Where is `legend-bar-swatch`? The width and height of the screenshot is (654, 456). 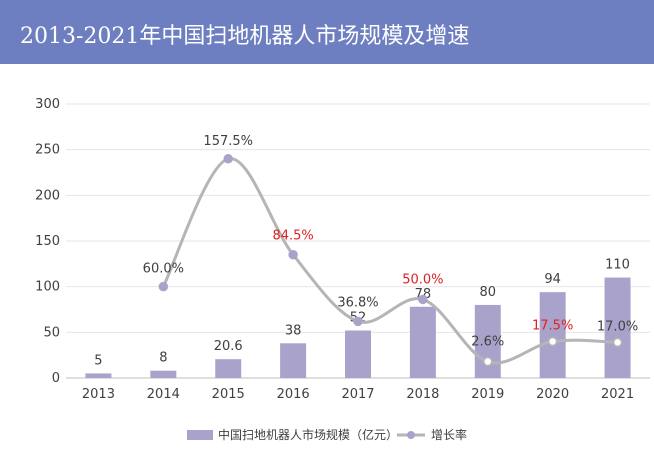 legend-bar-swatch is located at coordinates (200, 435).